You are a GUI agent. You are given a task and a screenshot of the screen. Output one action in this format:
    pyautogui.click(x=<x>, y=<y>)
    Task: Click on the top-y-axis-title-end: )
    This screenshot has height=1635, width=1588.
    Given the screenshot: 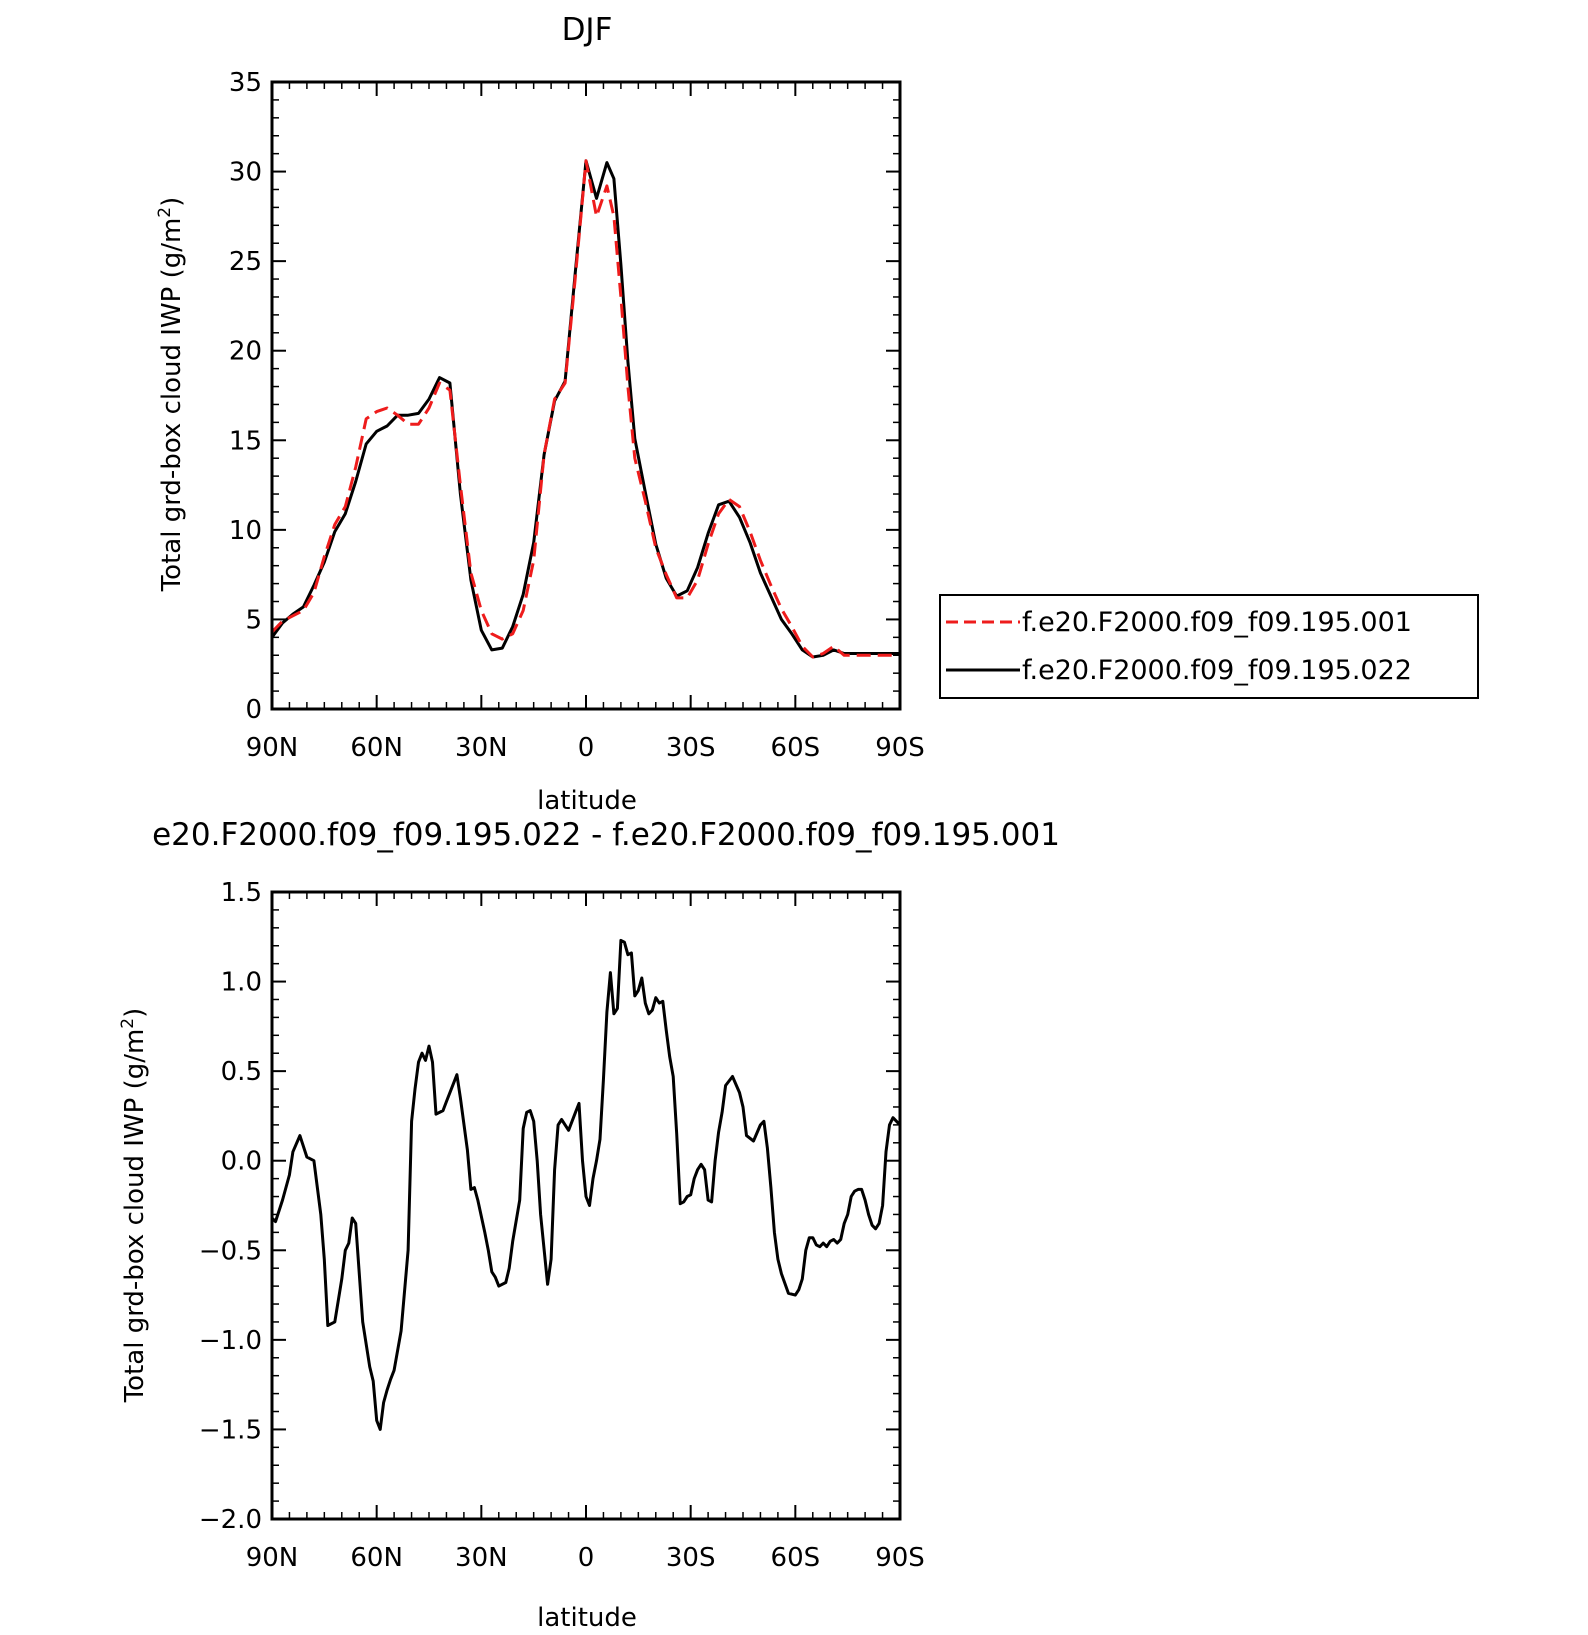 What is the action you would take?
    pyautogui.click(x=172, y=202)
    